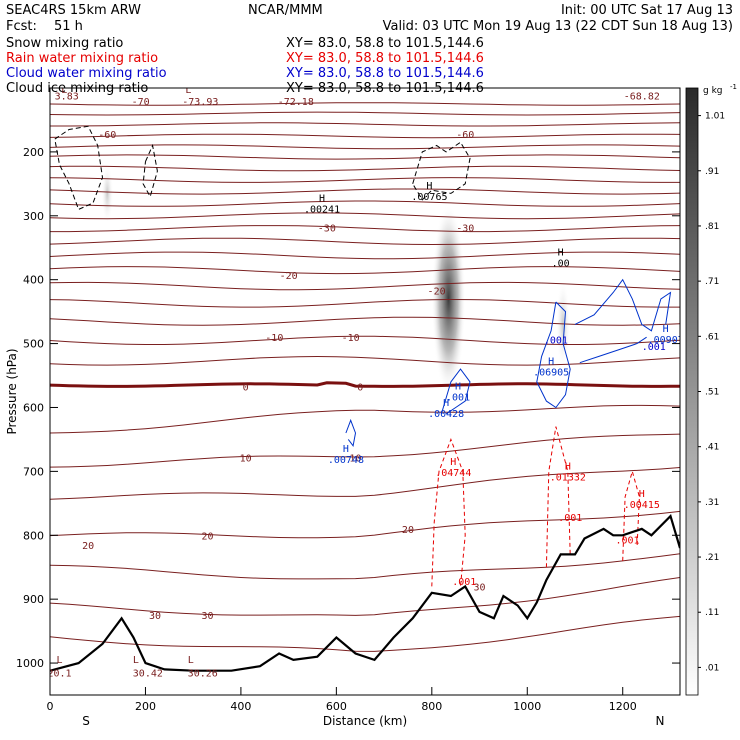  What do you see at coordinates (246, 387) in the screenshot?
I see `isotherm-label: 0` at bounding box center [246, 387].